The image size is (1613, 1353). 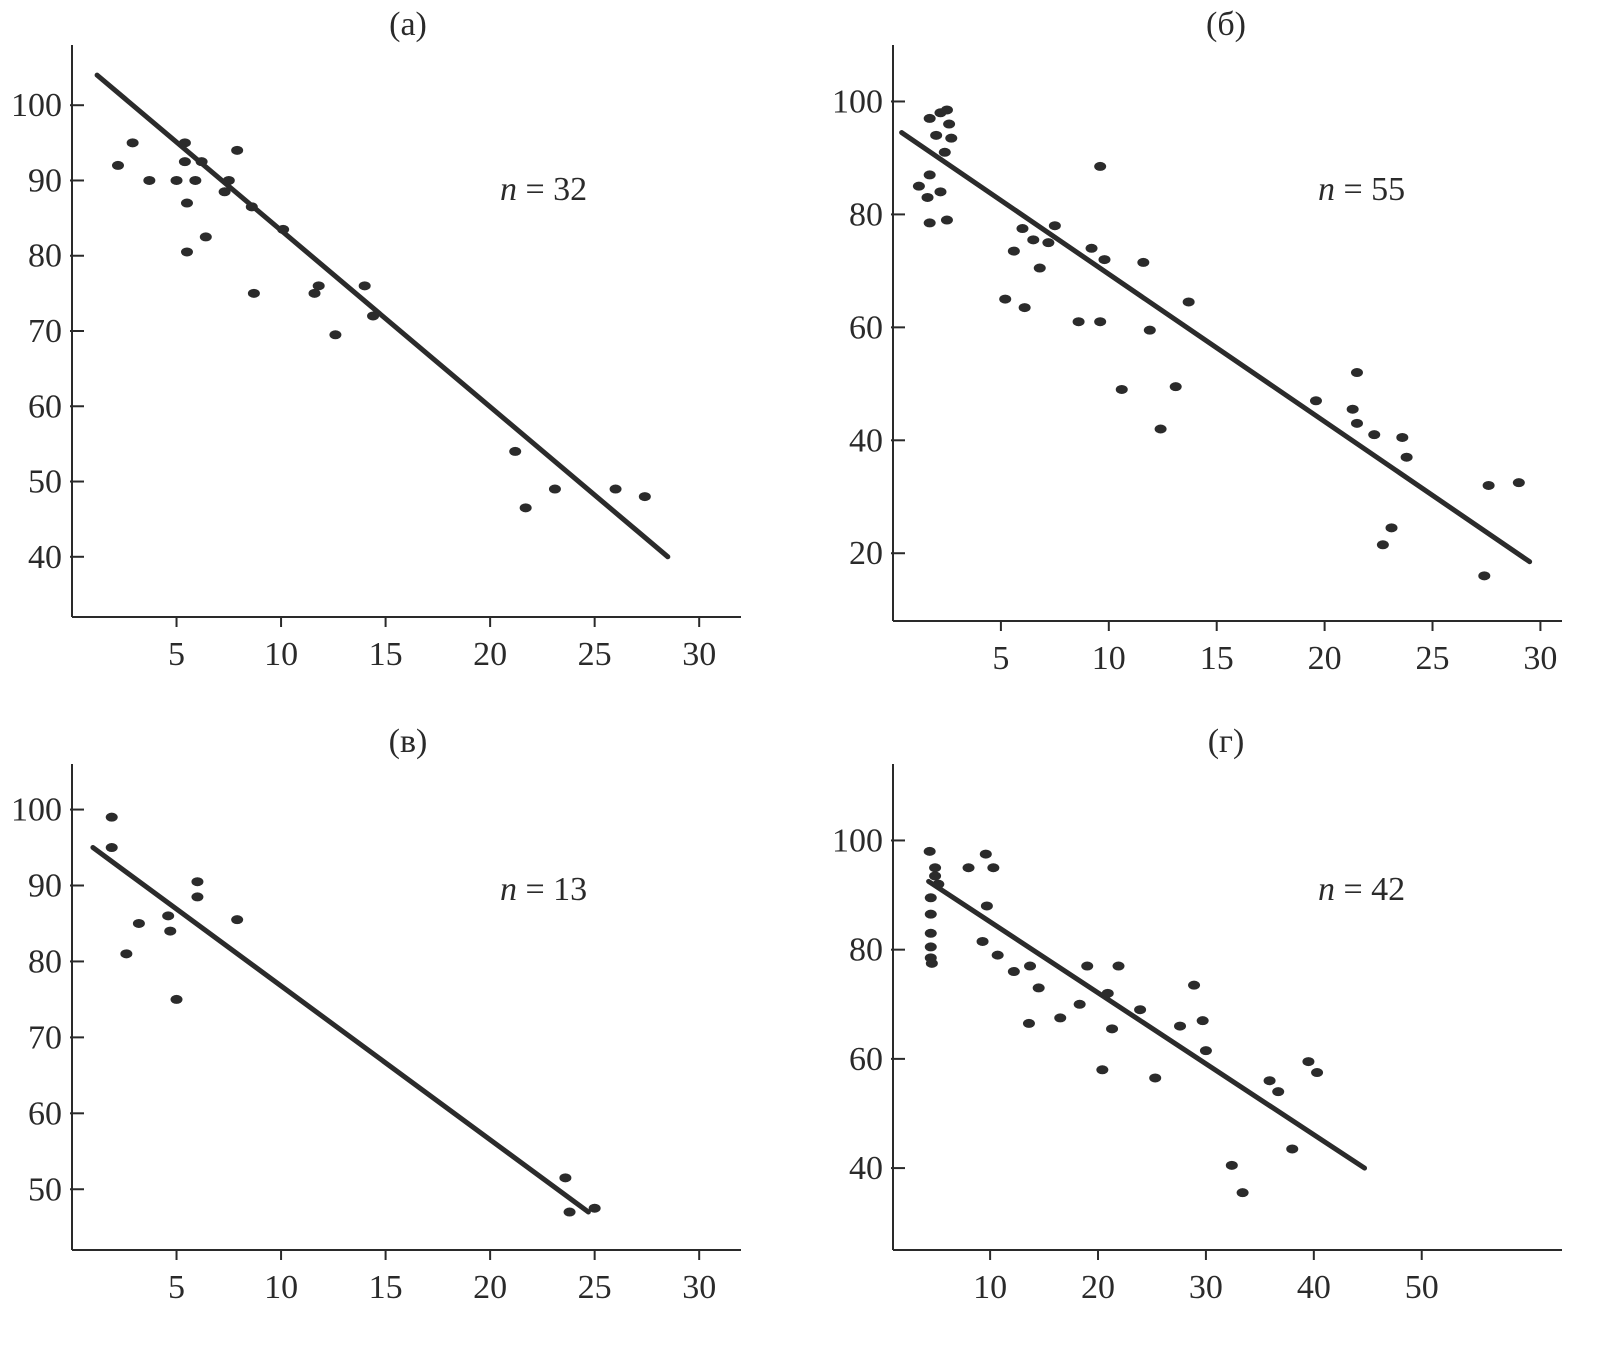 I want to click on x-tick-label: 40, so click(x=1314, y=1287).